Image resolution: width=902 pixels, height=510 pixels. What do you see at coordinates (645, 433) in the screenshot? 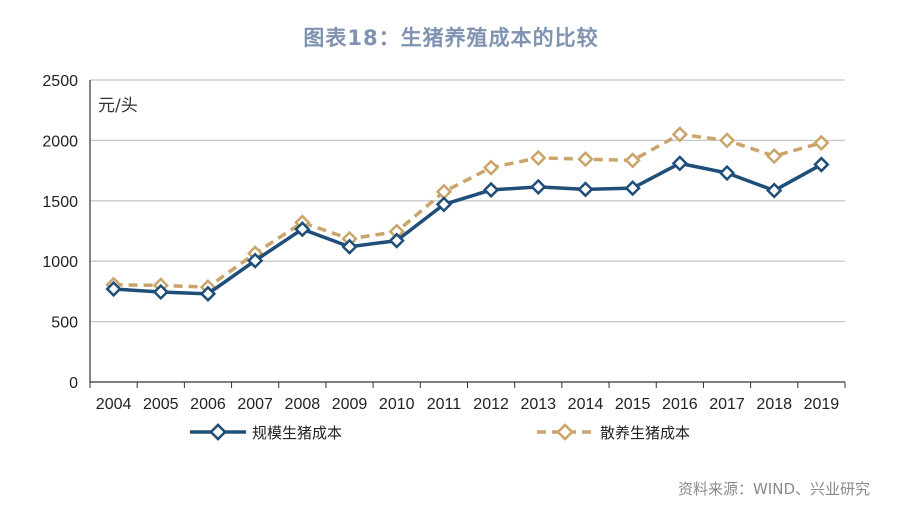
I see `legend-label-backyard: 散养生猪成本` at bounding box center [645, 433].